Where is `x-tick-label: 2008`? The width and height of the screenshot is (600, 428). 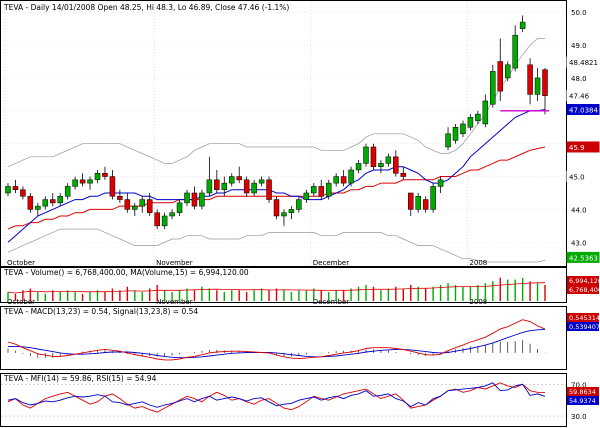 x-tick-label: 2008 is located at coordinates (478, 263).